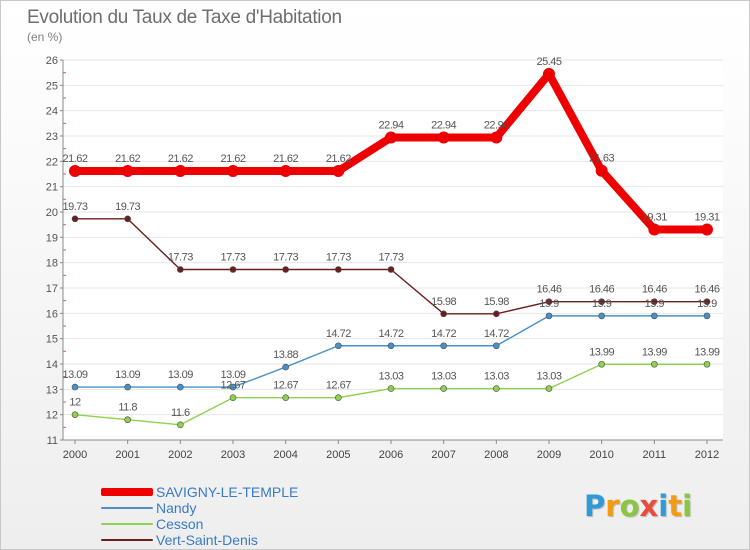 Image resolution: width=750 pixels, height=550 pixels. I want to click on legend-label: Nandy, so click(176, 508).